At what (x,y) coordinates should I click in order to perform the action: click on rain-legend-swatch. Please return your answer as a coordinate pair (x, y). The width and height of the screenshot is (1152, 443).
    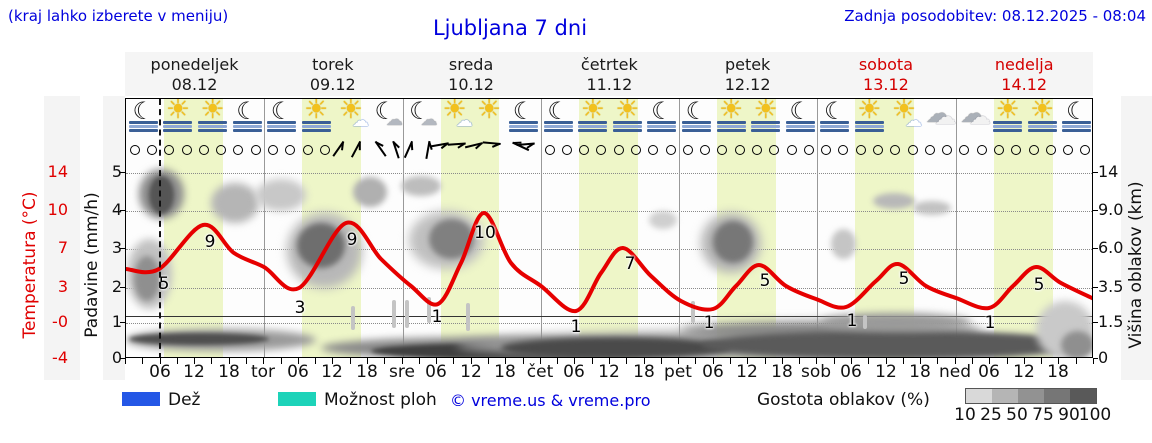
    Looking at the image, I should click on (141, 399).